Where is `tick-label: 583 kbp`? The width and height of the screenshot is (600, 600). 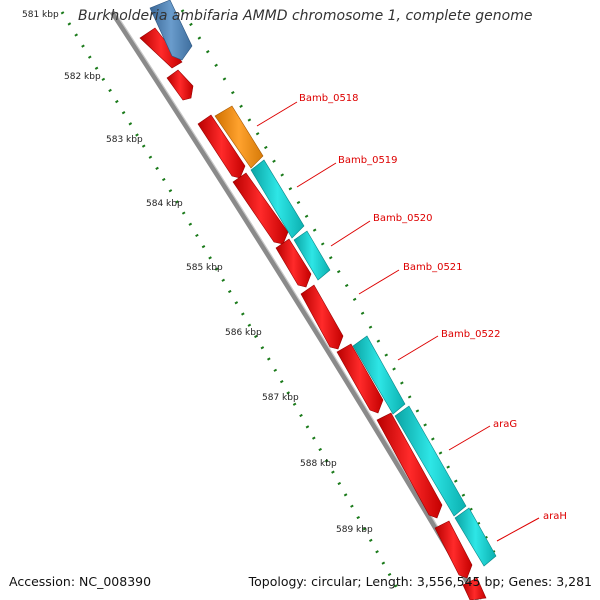 tick-label: 583 kbp is located at coordinates (124, 140).